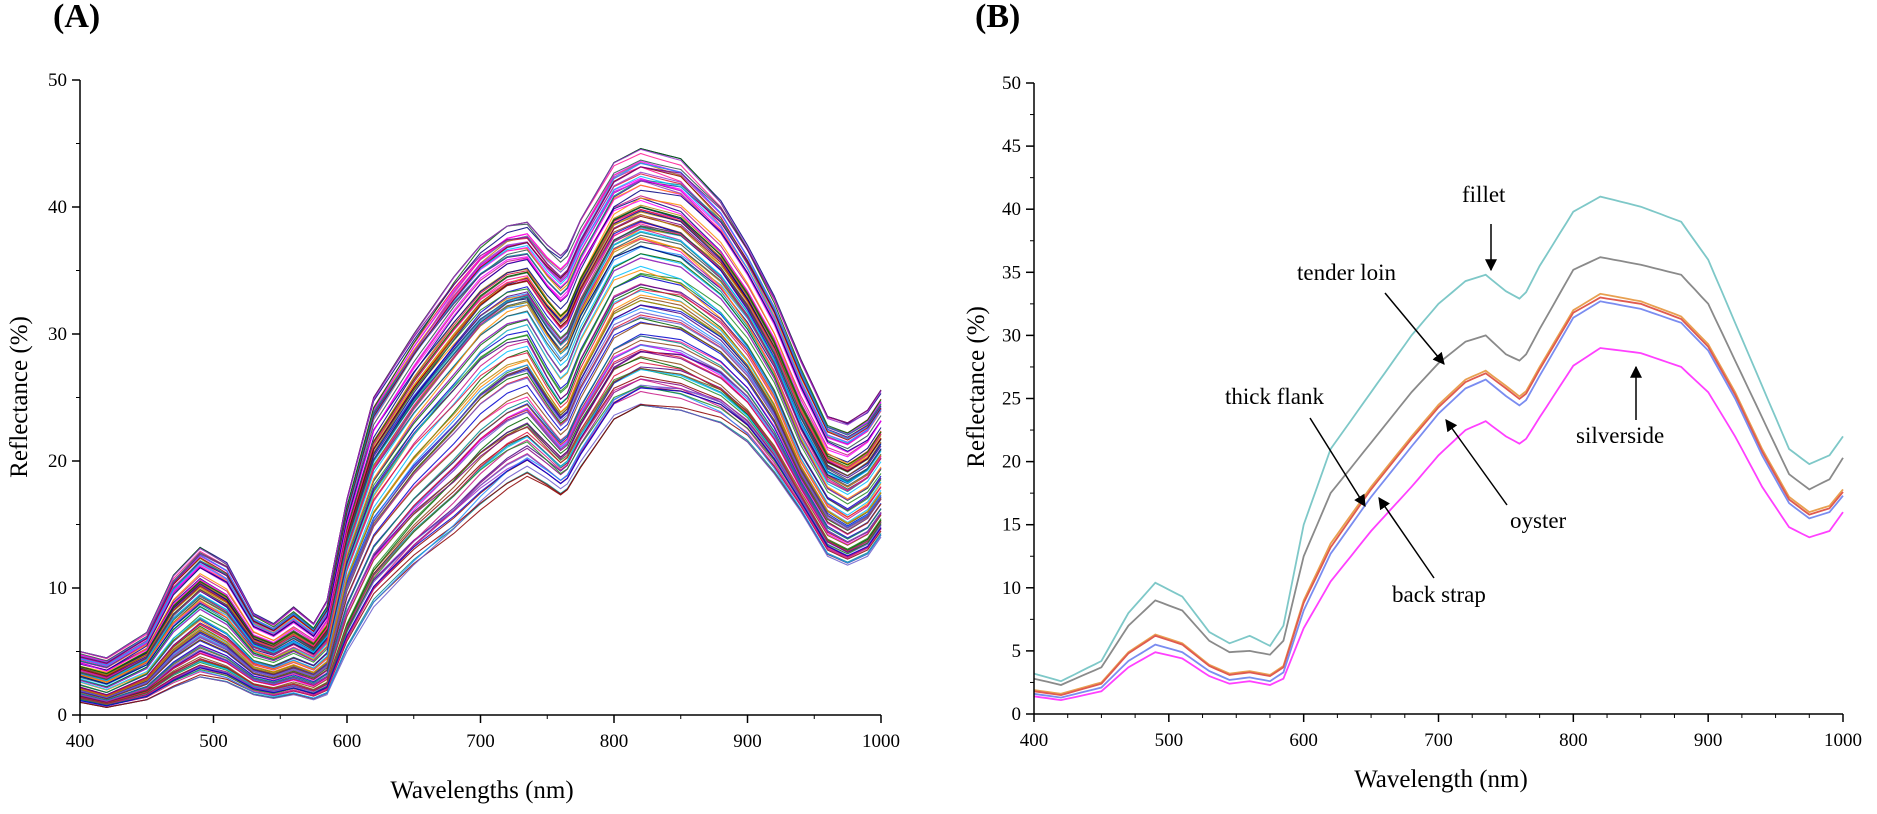  Describe the element at coordinates (1538, 520) in the screenshot. I see `annotation-oyster: oyster` at that location.